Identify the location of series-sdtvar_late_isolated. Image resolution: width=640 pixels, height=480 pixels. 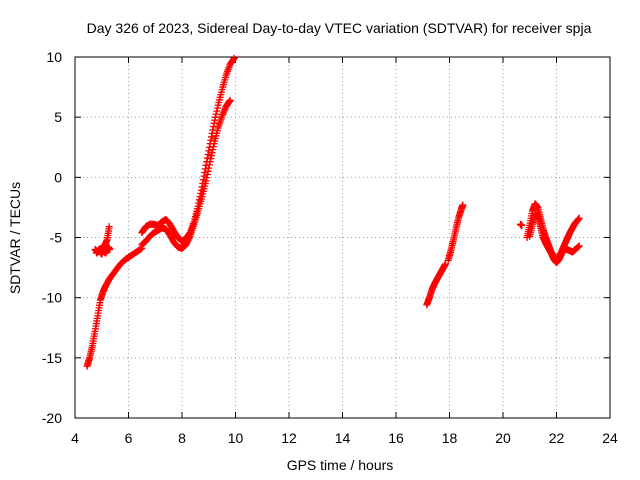
(521, 224).